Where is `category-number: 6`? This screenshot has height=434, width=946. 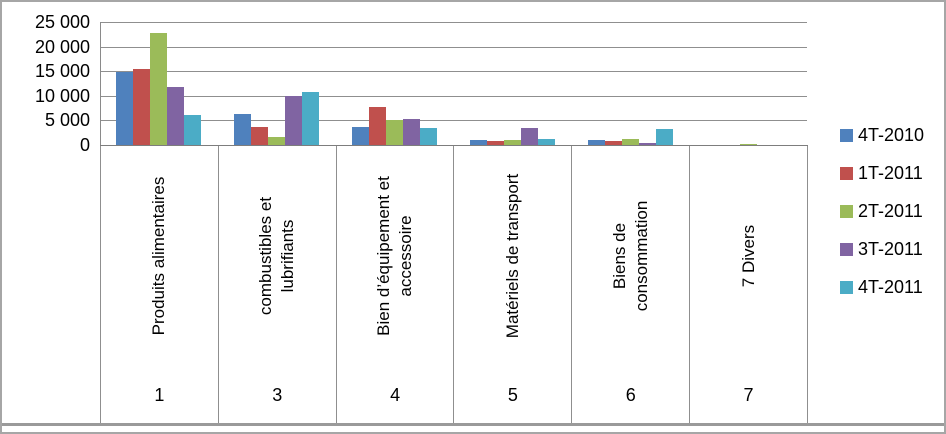 category-number: 6 is located at coordinates (630, 394).